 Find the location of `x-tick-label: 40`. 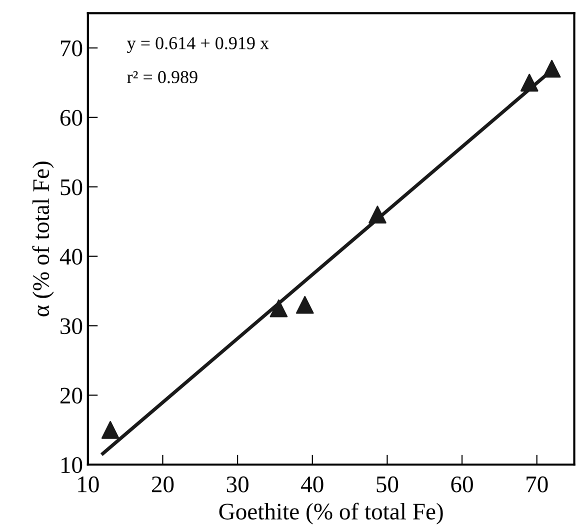

x-tick-label: 40 is located at coordinates (312, 484).